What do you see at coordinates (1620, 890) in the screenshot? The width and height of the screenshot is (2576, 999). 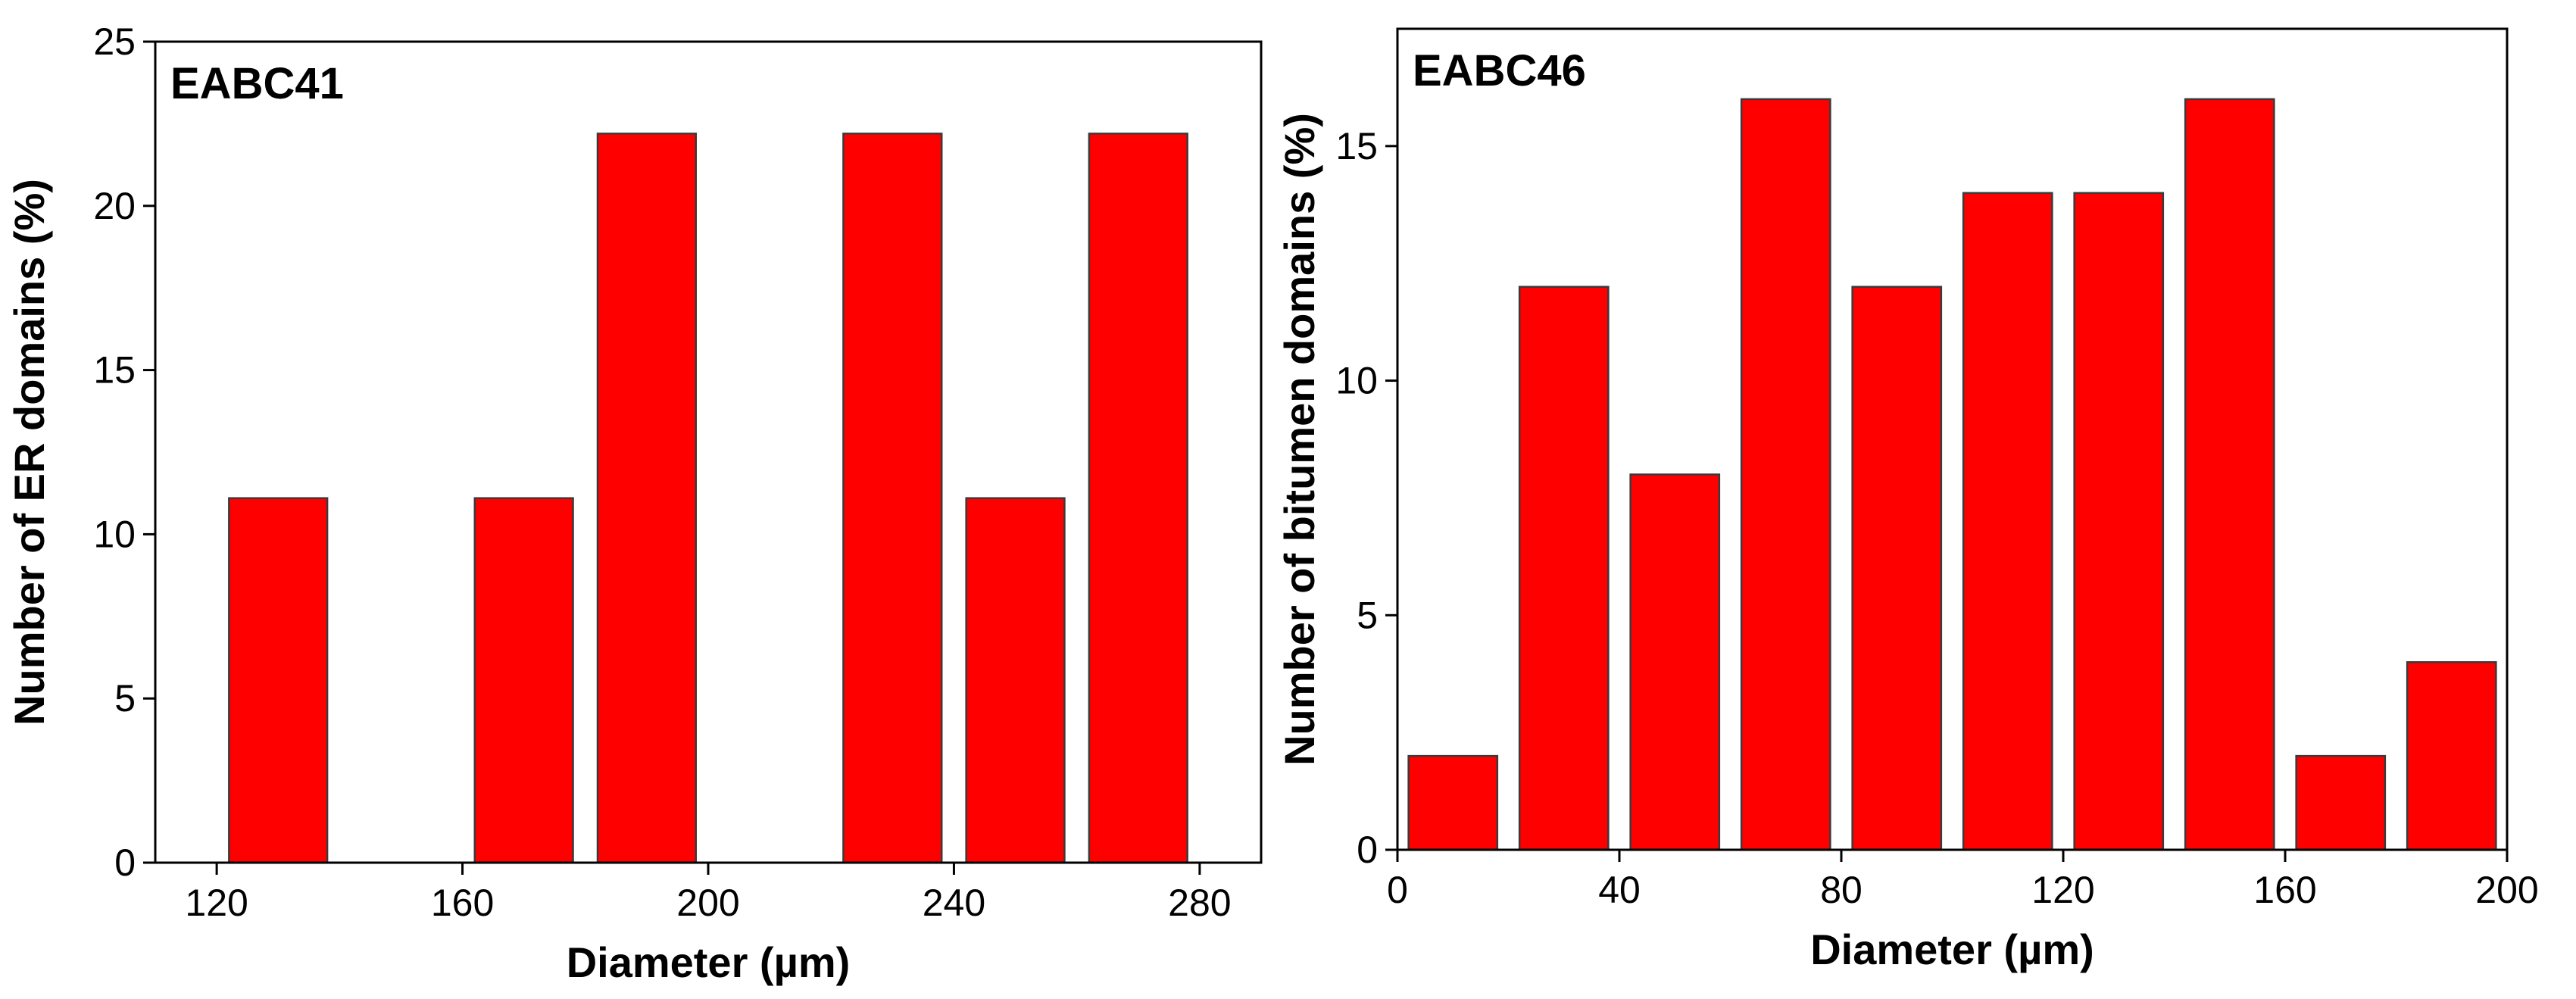 I see `x-tick-label: 40` at bounding box center [1620, 890].